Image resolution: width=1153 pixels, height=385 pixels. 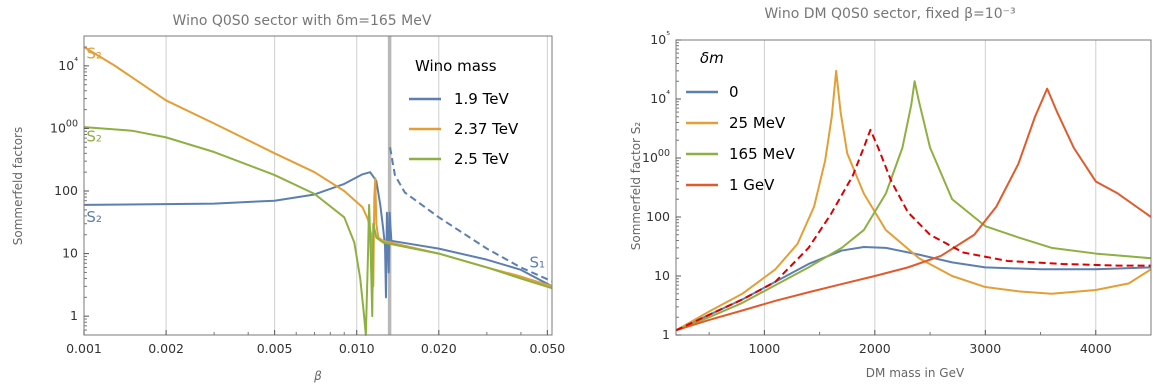 What do you see at coordinates (84, 348) in the screenshot?
I see `x-tick-label: 0.001` at bounding box center [84, 348].